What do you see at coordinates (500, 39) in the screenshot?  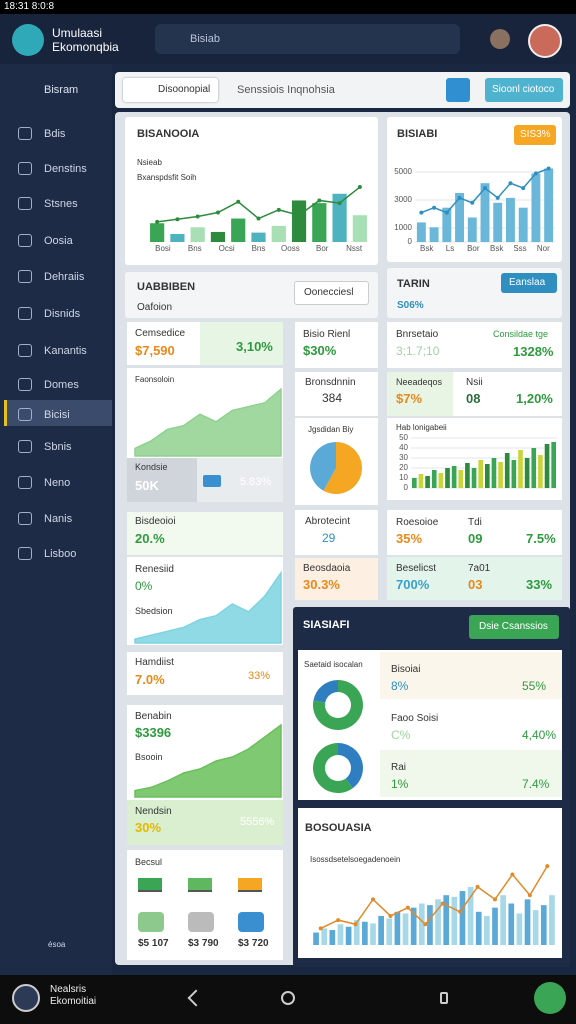 I see `avatar` at bounding box center [500, 39].